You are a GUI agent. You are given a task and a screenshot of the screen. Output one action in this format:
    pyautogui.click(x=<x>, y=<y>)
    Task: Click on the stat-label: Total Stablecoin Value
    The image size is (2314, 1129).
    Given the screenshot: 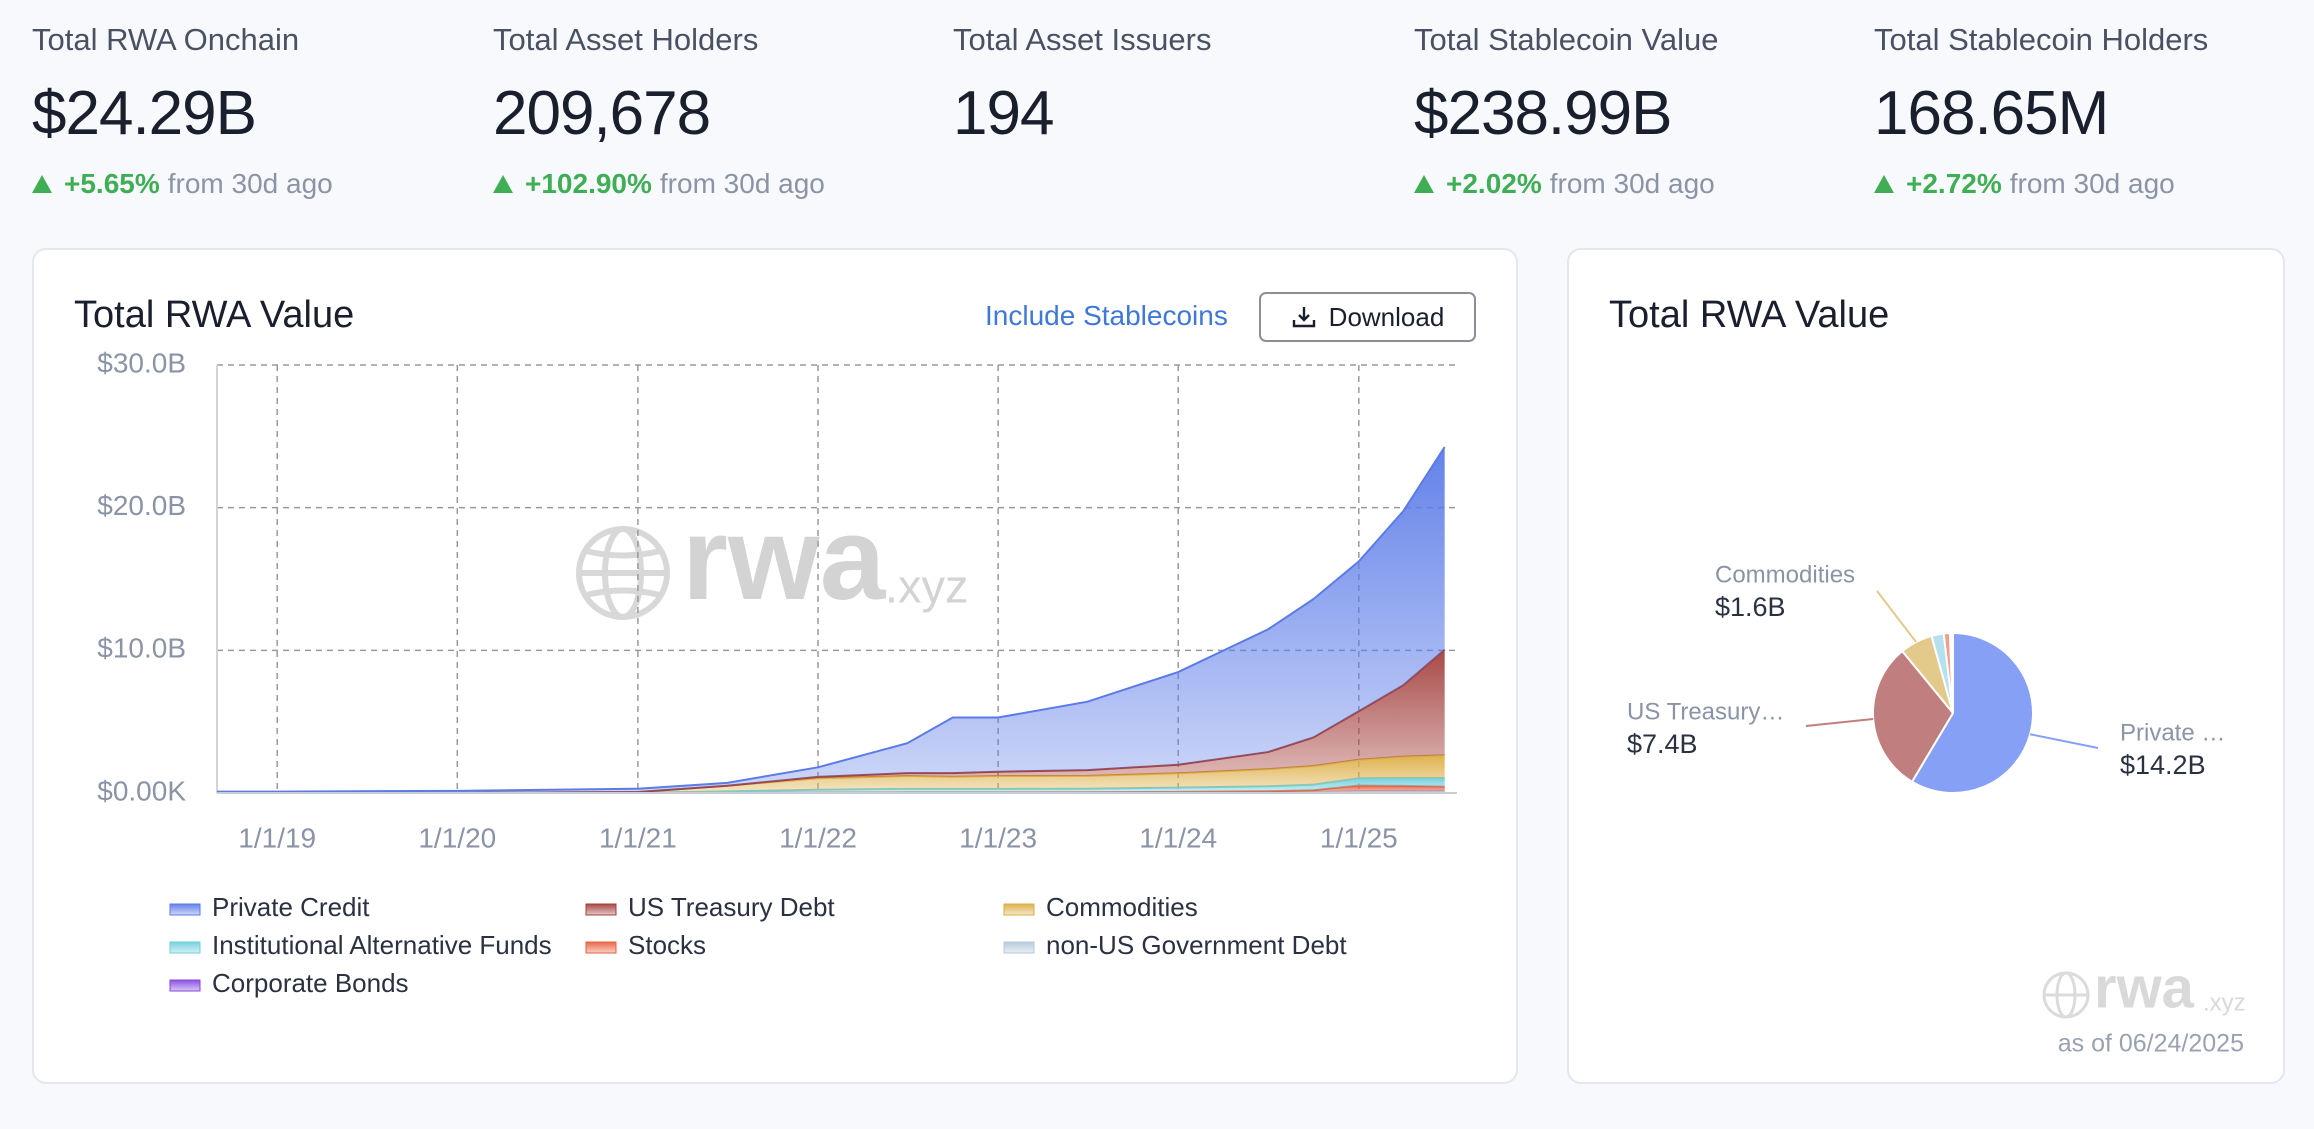 What is the action you would take?
    pyautogui.click(x=1566, y=39)
    